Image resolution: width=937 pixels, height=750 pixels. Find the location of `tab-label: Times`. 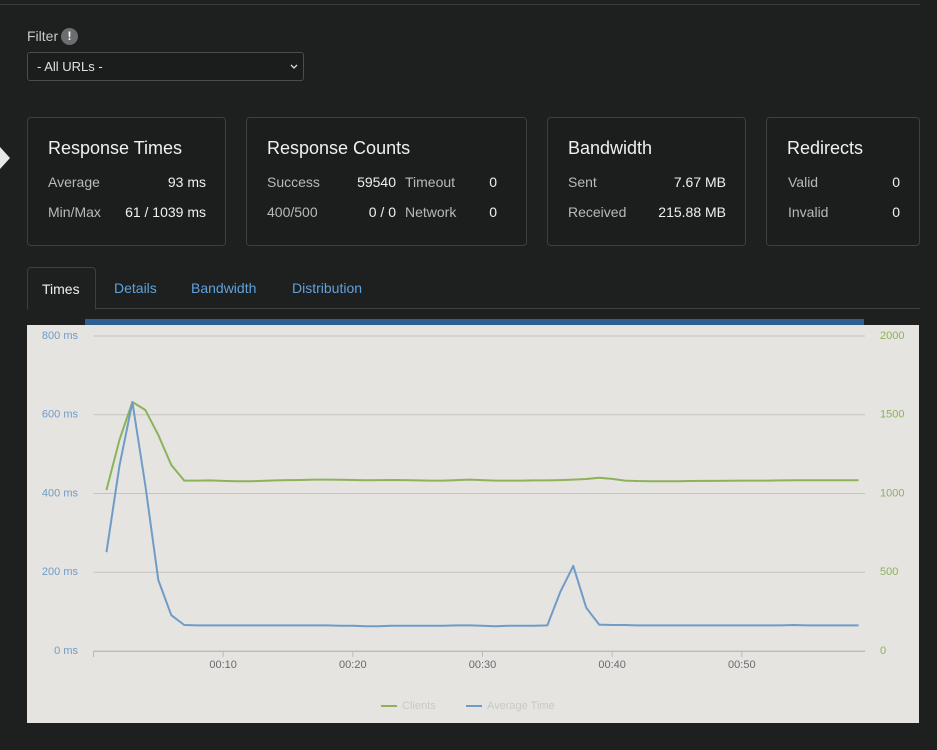

tab-label: Times is located at coordinates (61, 289).